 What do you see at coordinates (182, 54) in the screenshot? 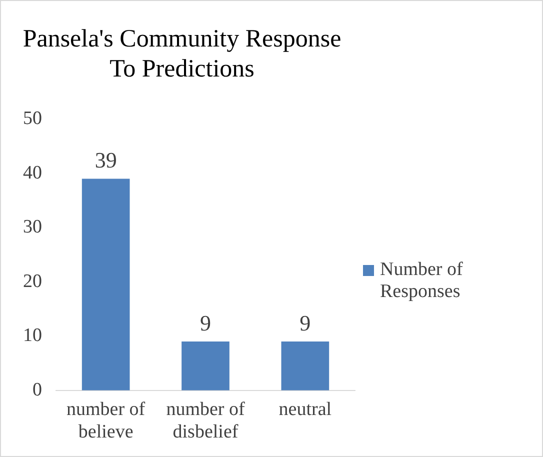
I see `chart-title: Pansela's Community Response To Predictions` at bounding box center [182, 54].